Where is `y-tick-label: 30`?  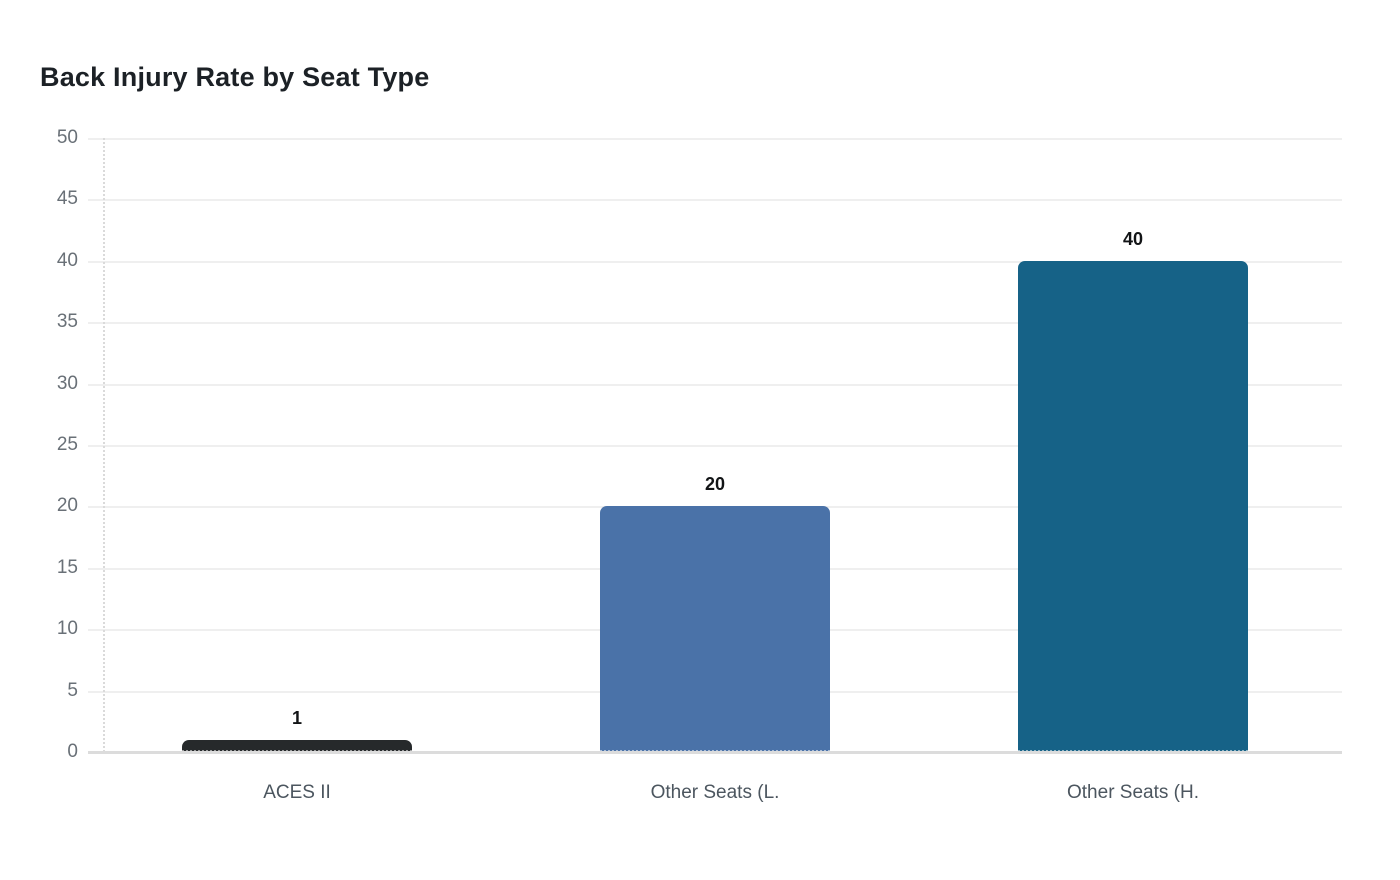
y-tick-label: 30 is located at coordinates (67, 383).